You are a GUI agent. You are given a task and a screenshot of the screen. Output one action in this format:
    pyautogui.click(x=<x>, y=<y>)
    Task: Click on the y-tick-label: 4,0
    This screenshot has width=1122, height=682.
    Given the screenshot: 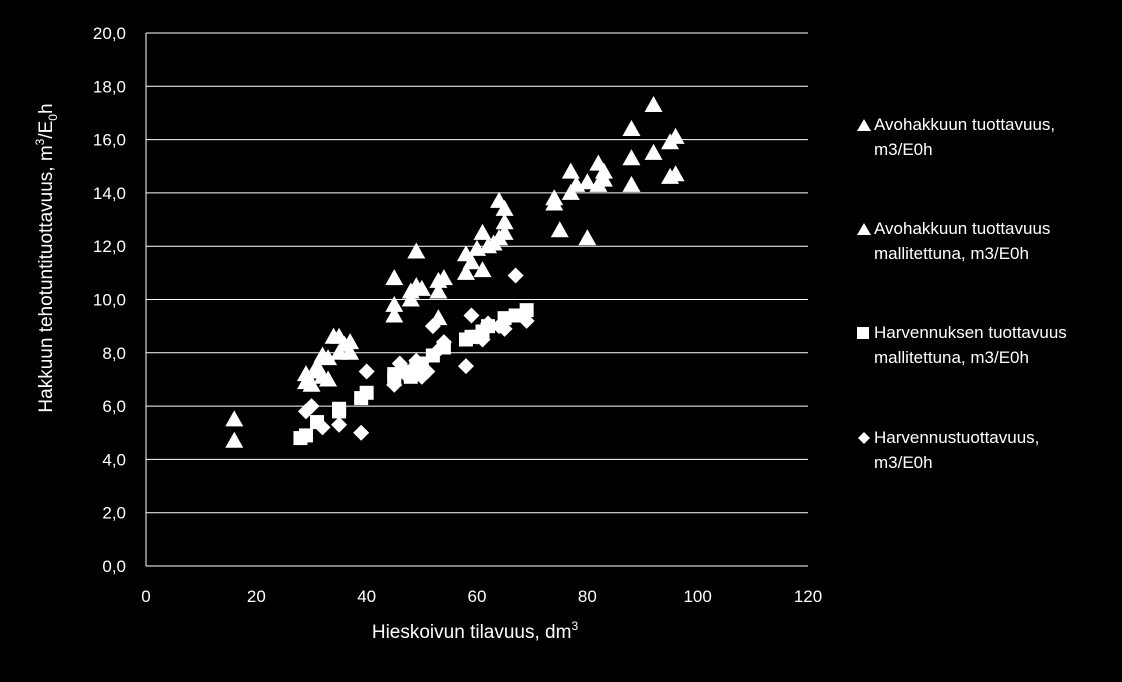 What is the action you would take?
    pyautogui.click(x=114, y=459)
    